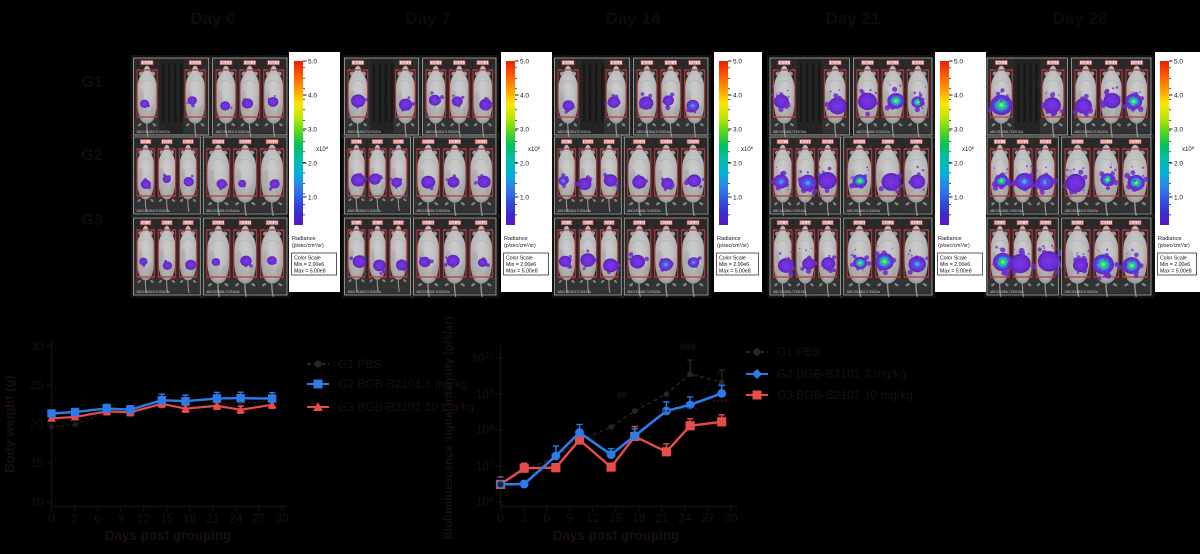  Describe the element at coordinates (37, 385) in the screenshot. I see `svg-text: 25` at that location.